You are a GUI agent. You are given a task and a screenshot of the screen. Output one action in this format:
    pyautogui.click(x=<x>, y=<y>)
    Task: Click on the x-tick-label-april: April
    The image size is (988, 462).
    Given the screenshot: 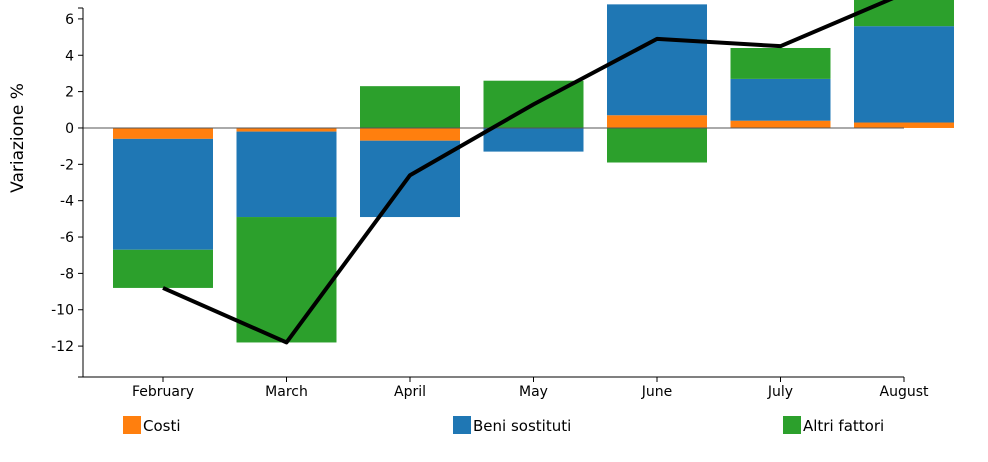 What is the action you would take?
    pyautogui.click(x=410, y=392)
    